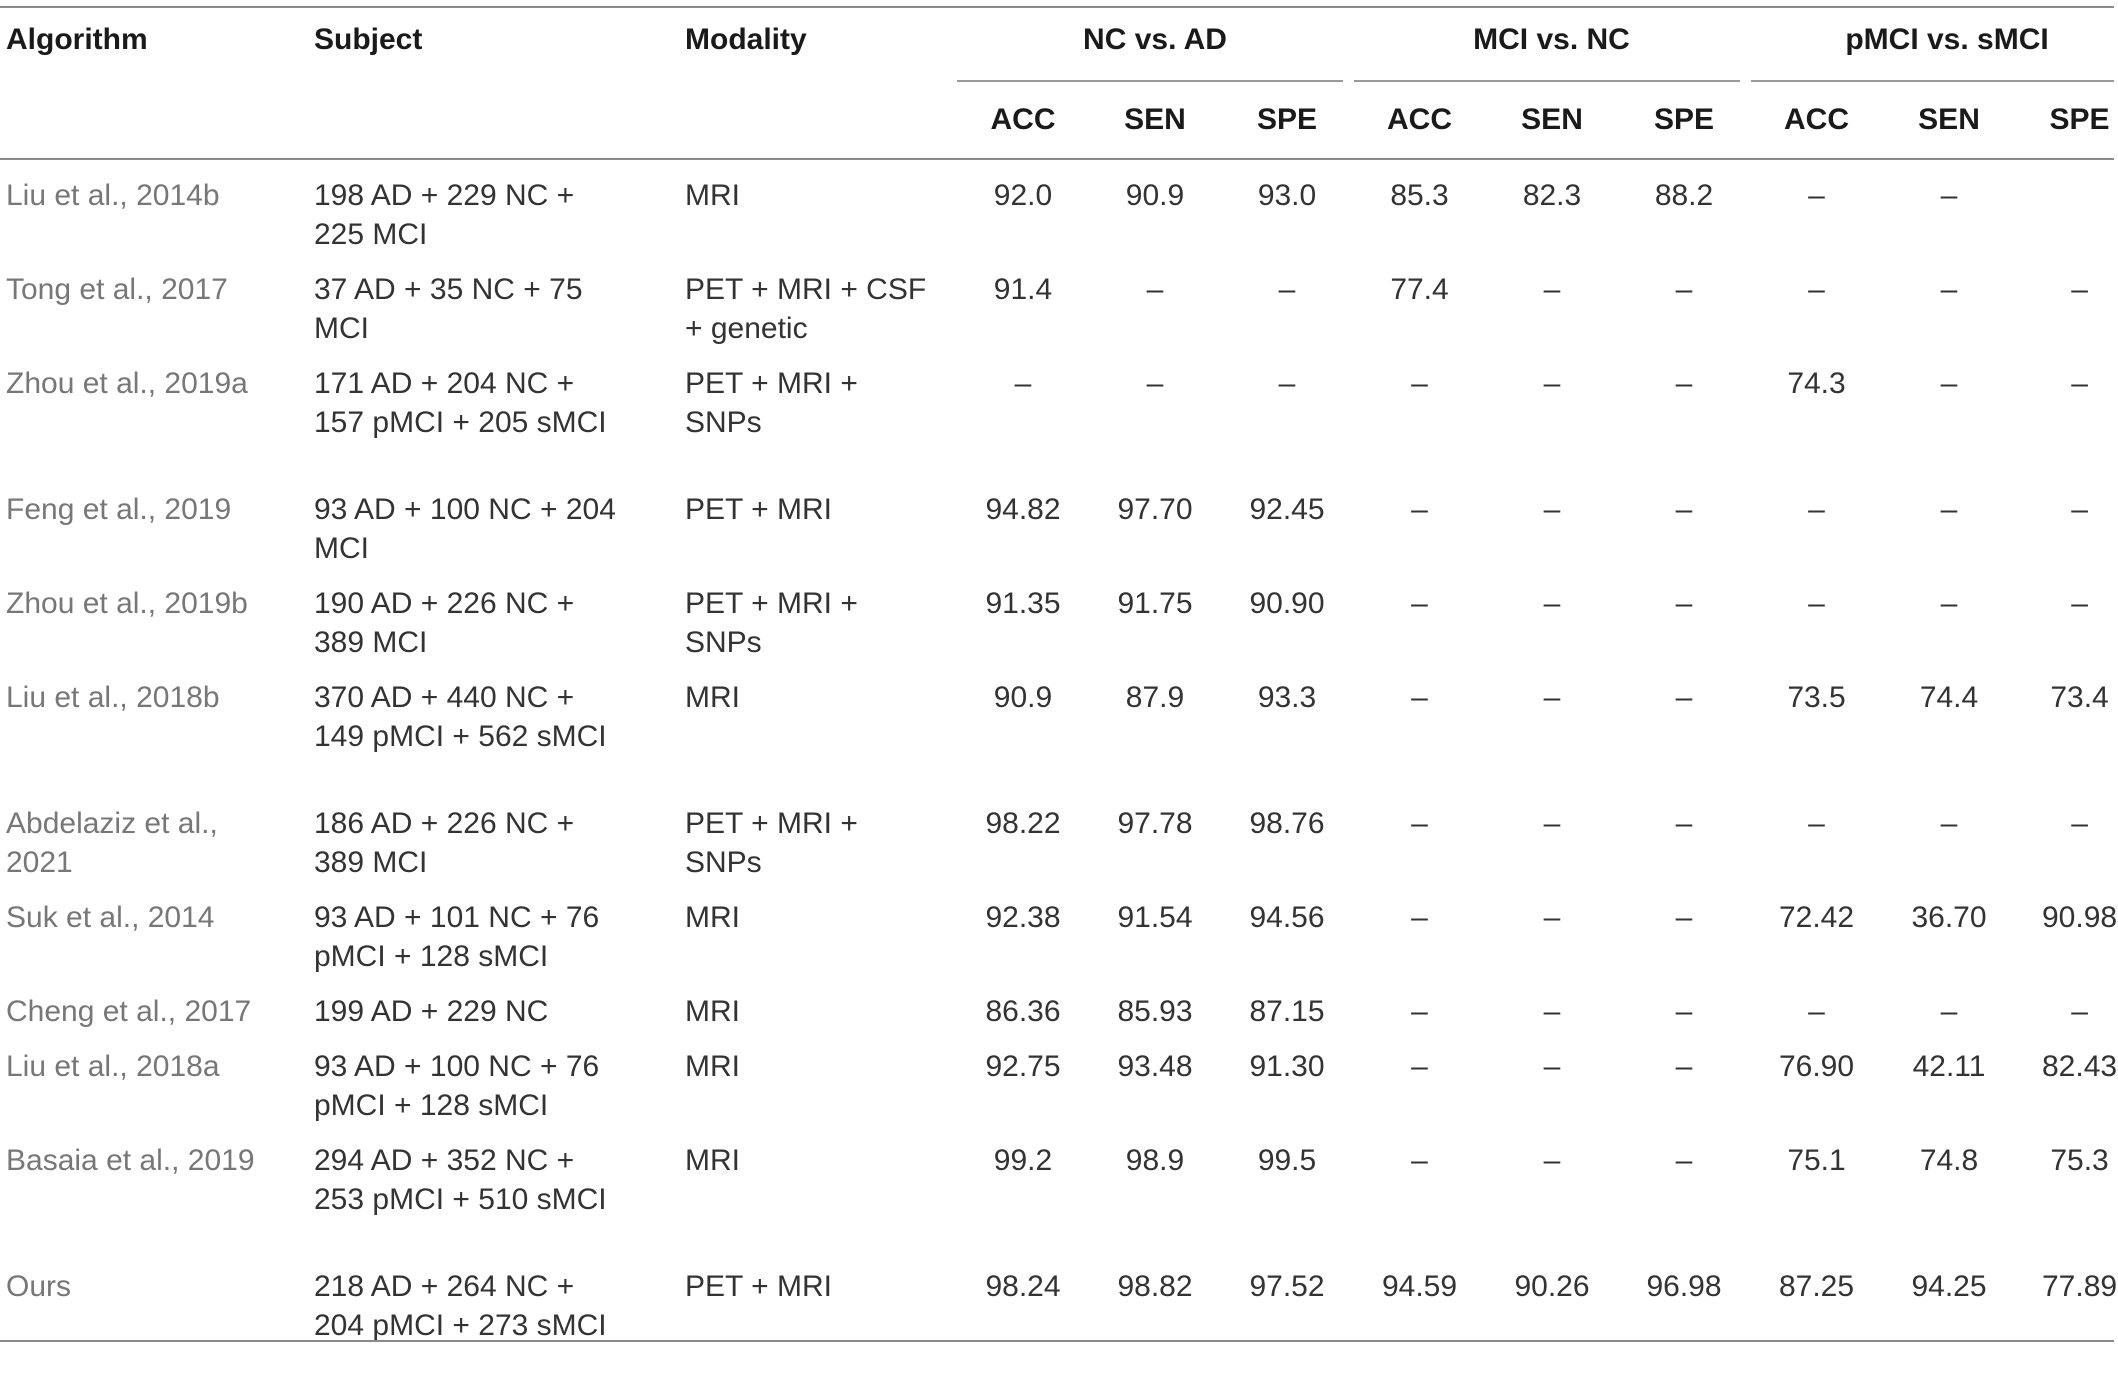 The image size is (2118, 1377). Describe the element at coordinates (1547, 81) in the screenshot. I see `group-underline-mci-nc` at that location.